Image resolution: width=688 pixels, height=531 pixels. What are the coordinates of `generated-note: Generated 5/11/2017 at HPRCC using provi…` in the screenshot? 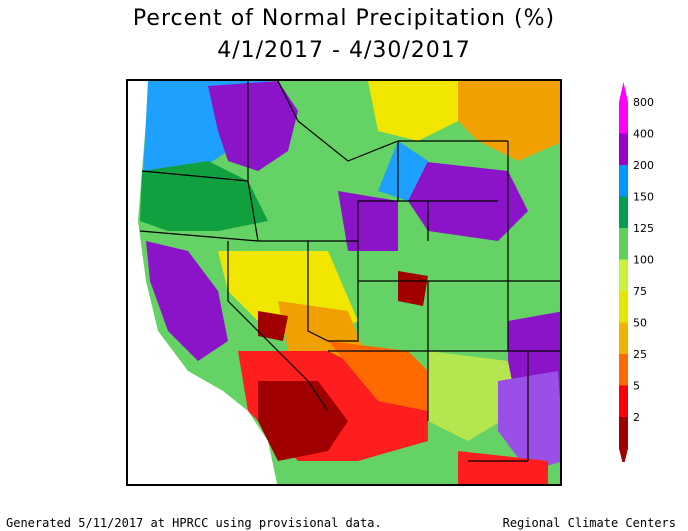 It's located at (194, 523).